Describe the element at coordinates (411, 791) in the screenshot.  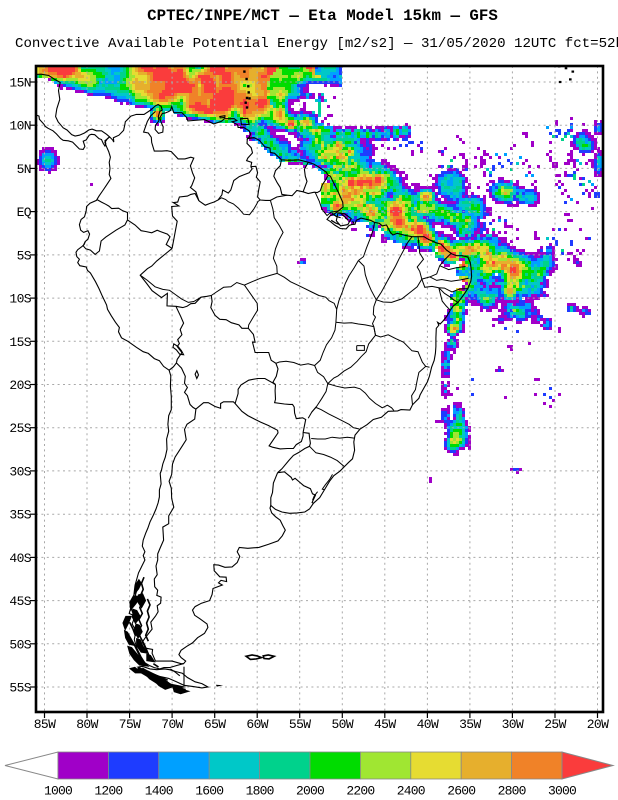
I see `svg-text: 2400` at that location.